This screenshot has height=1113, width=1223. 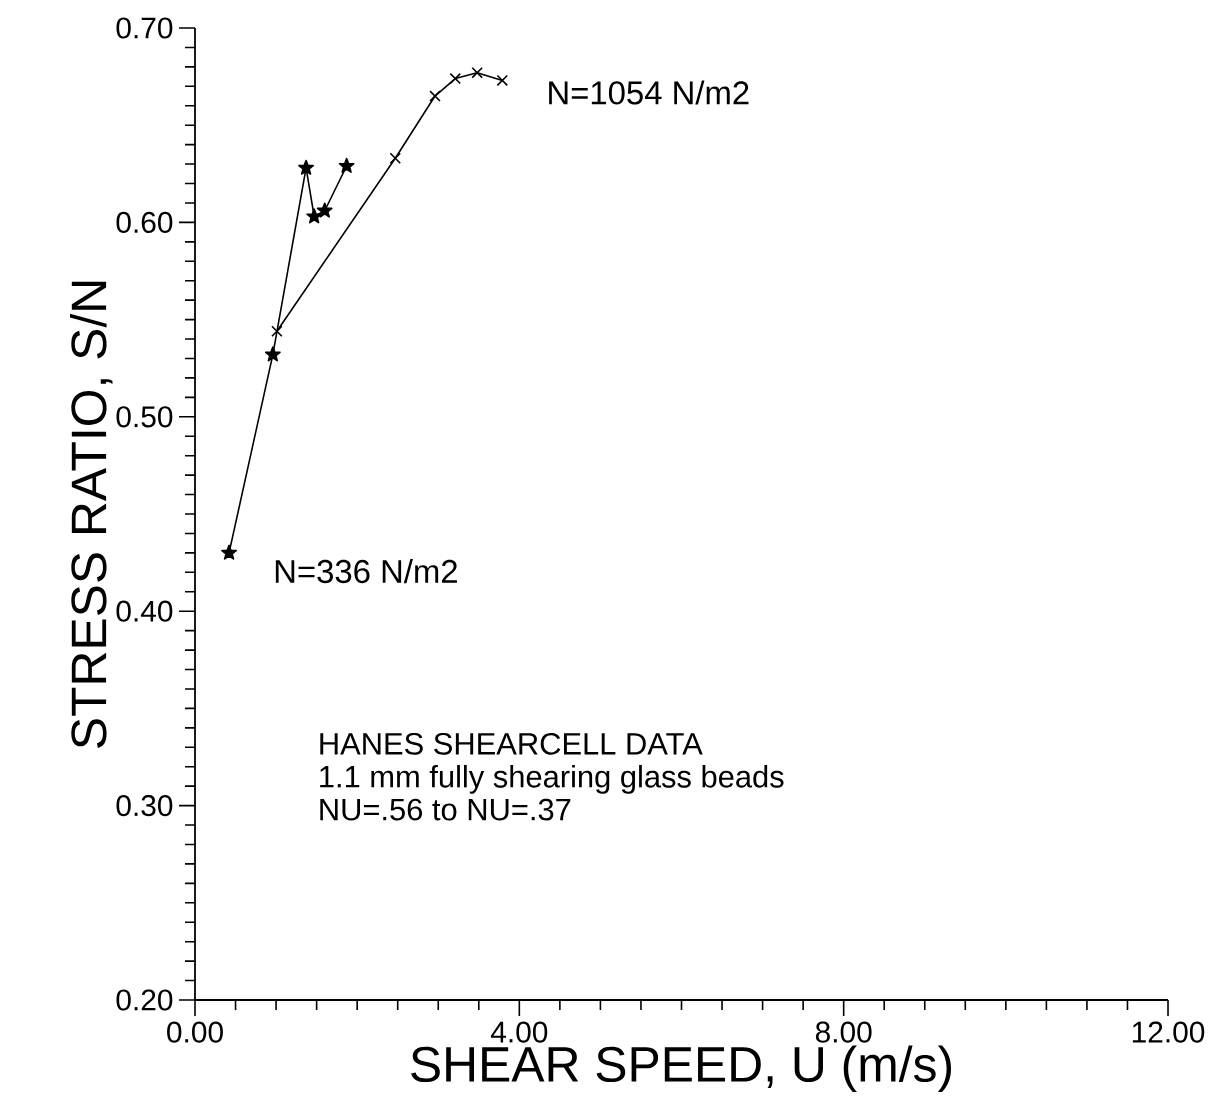 I want to click on x-tick-label: 8.00, so click(x=843, y=1032).